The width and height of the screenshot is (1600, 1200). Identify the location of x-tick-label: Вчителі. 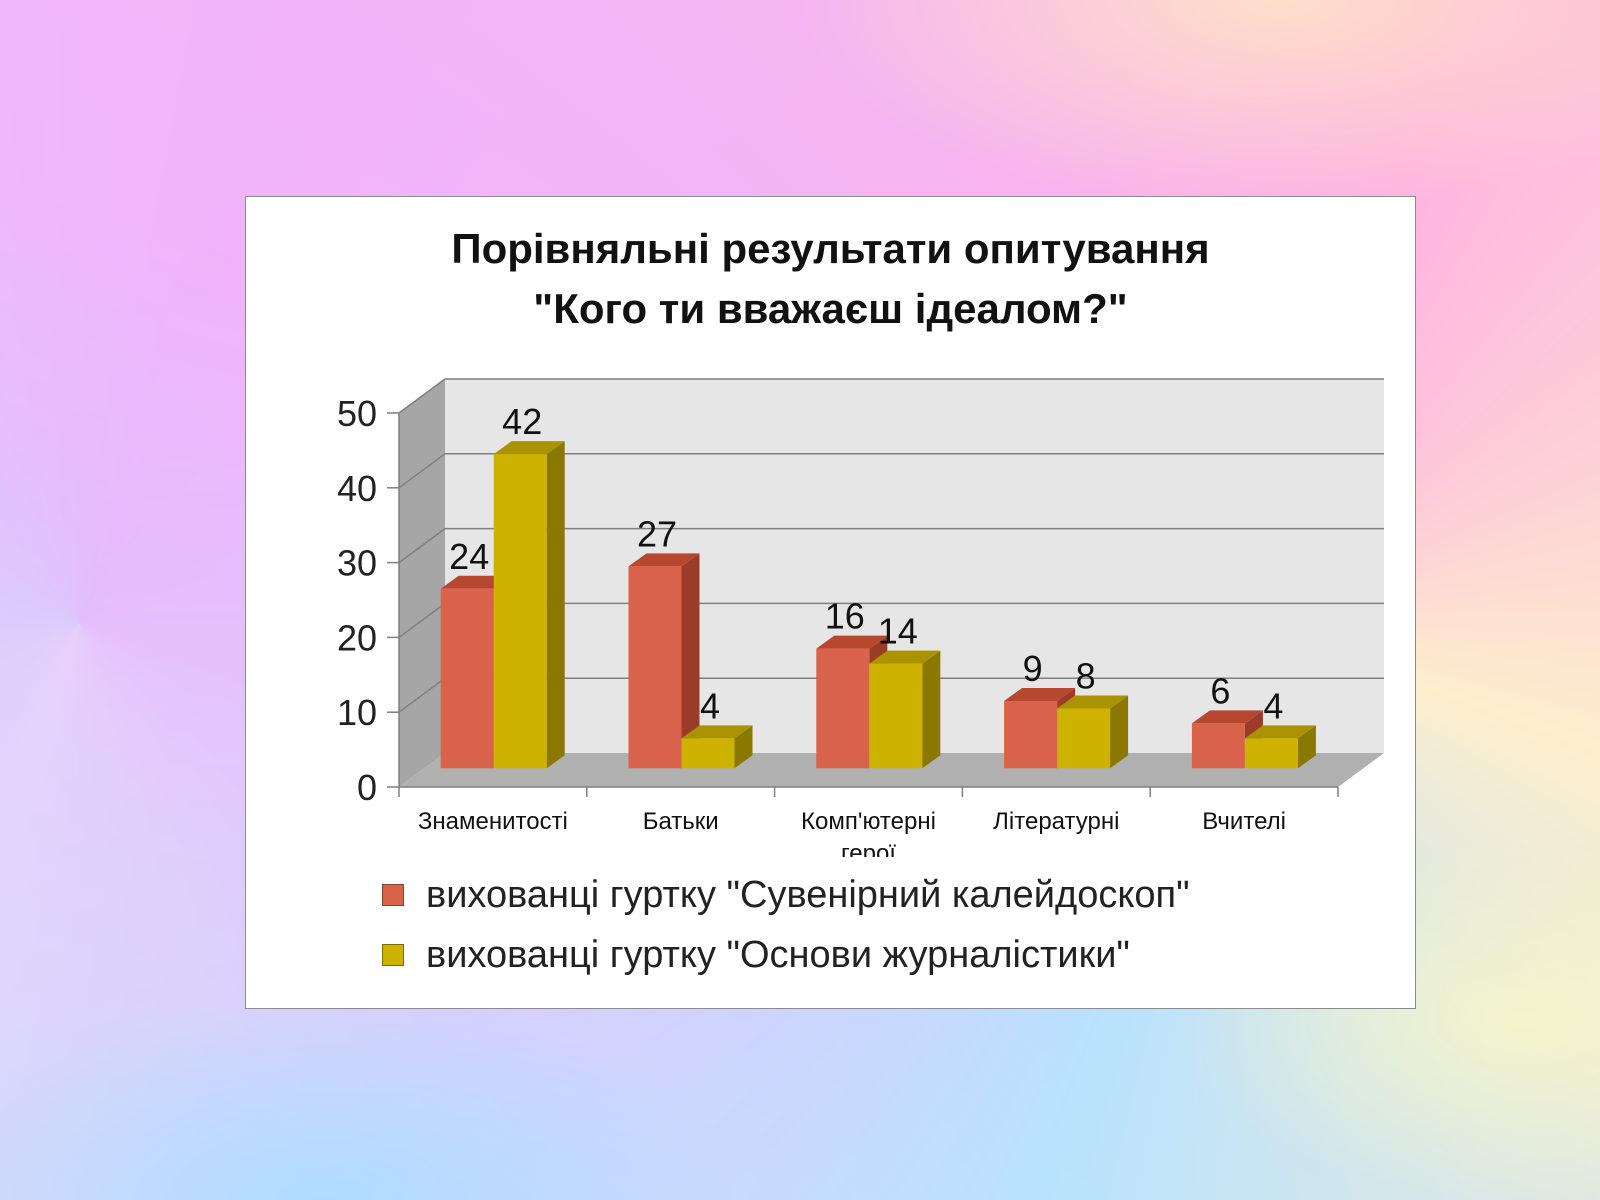
(1244, 821).